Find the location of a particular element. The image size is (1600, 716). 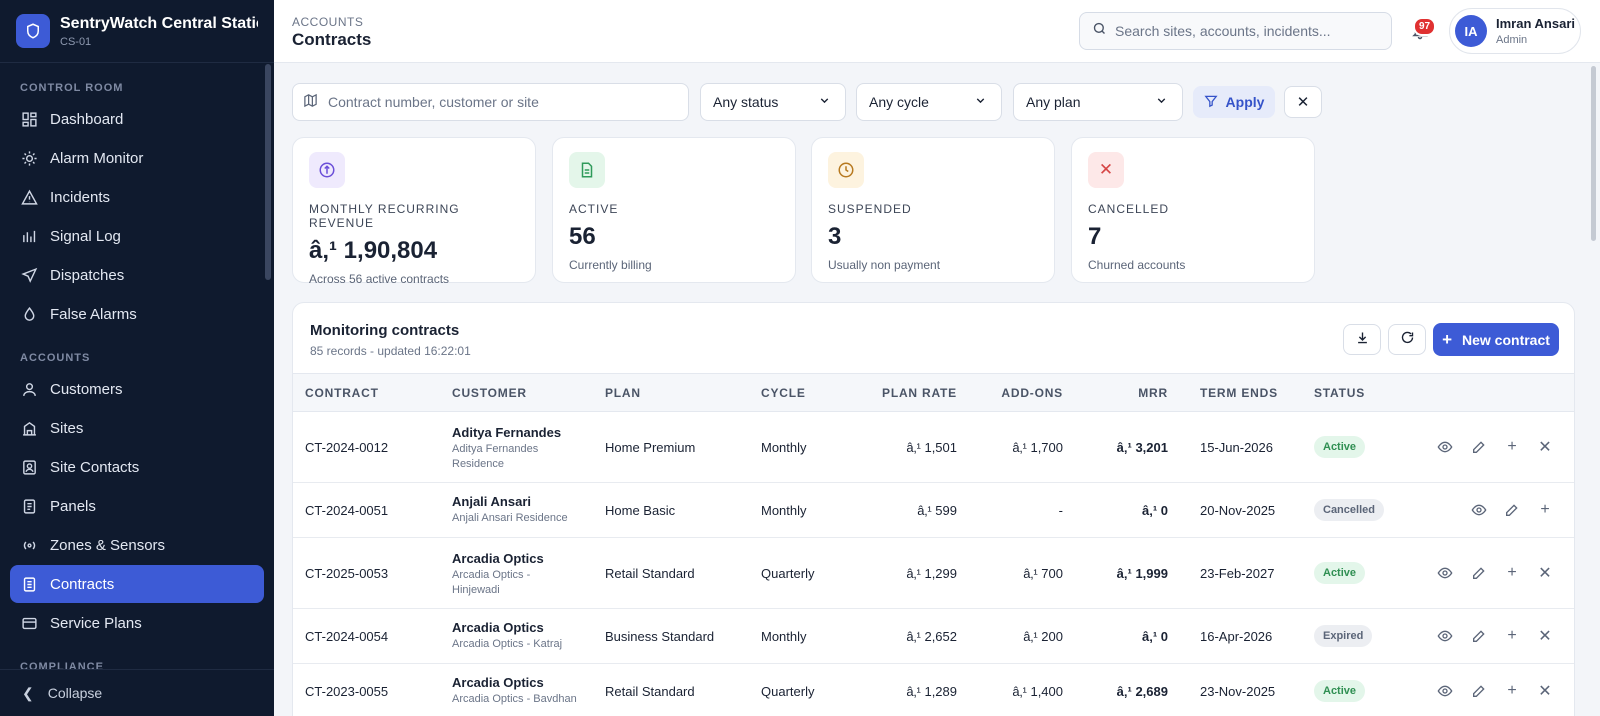

sidebar-item-label: Zones & Sensors is located at coordinates (108, 545).